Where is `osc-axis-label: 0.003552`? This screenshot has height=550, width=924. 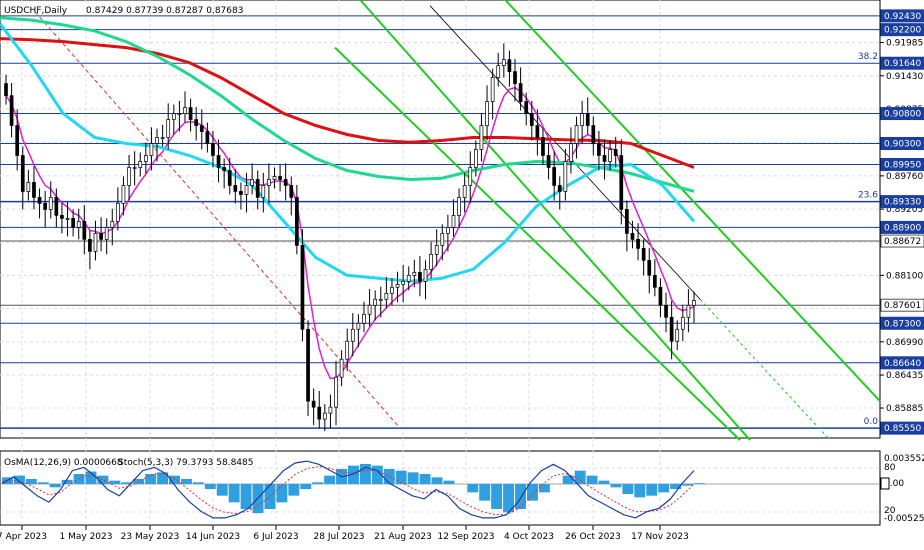 osc-axis-label: 0.003552 is located at coordinates (904, 459).